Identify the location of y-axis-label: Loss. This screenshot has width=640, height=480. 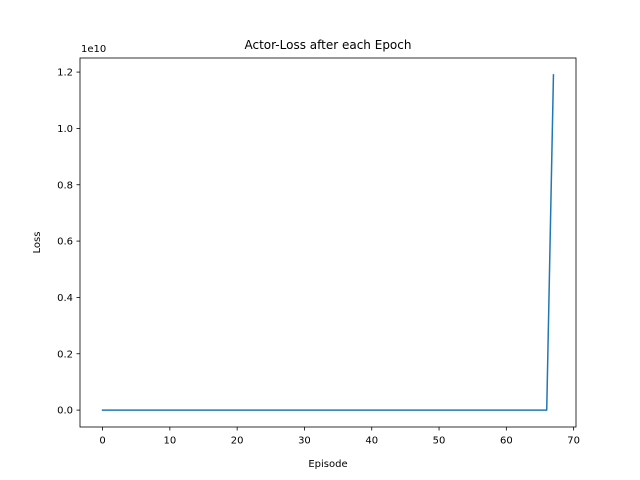
(37, 243).